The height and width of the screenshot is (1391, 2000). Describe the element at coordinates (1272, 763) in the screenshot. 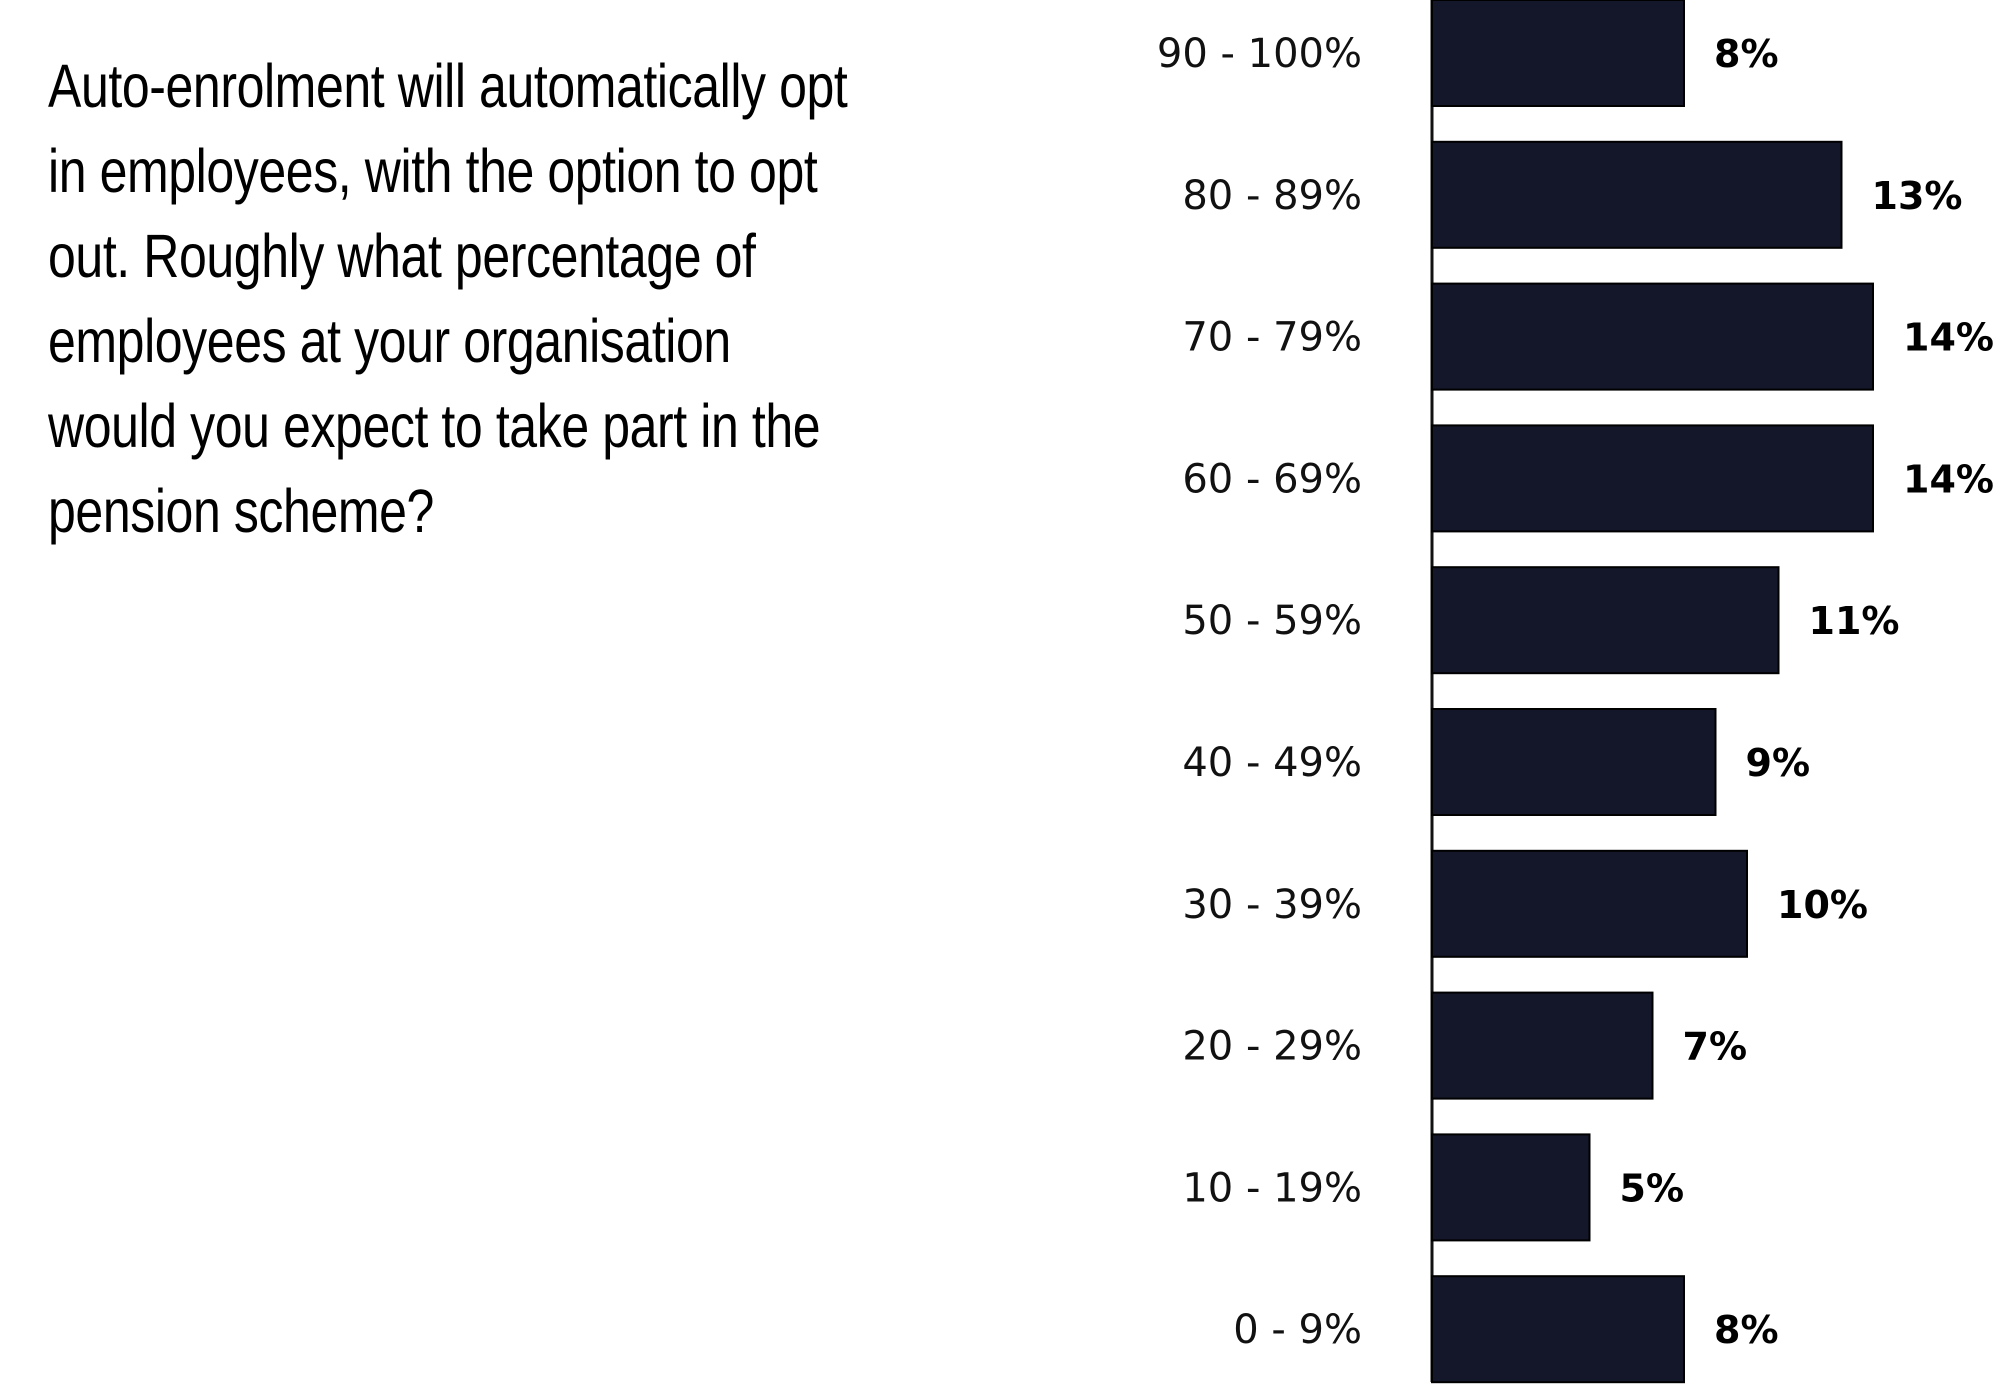

I see `category-label: 40 - 49%` at that location.